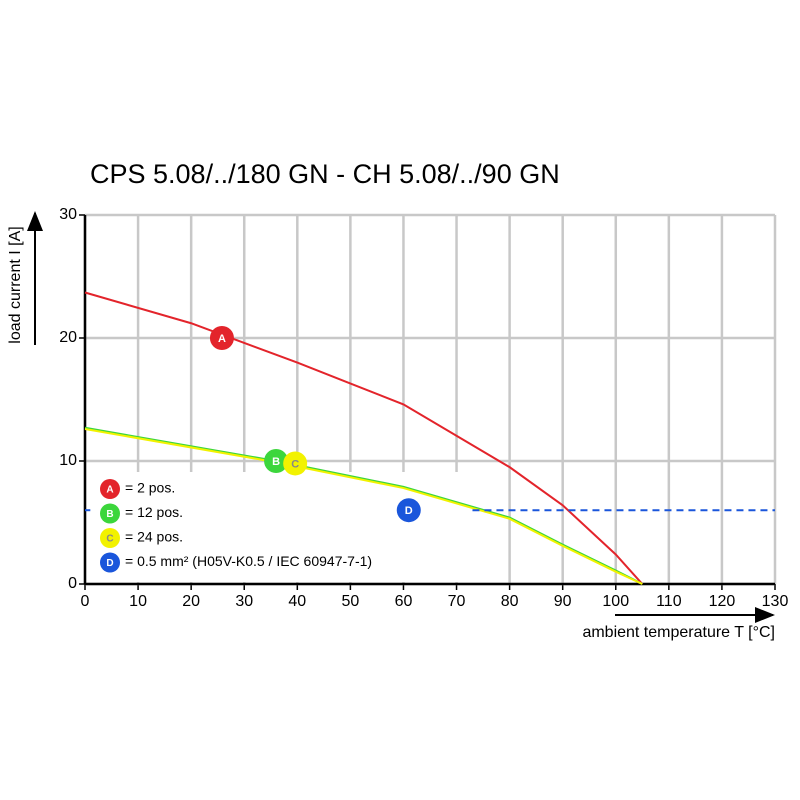 This screenshot has width=800, height=800. What do you see at coordinates (154, 512) in the screenshot?
I see `legend-label: = 12 pos.` at bounding box center [154, 512].